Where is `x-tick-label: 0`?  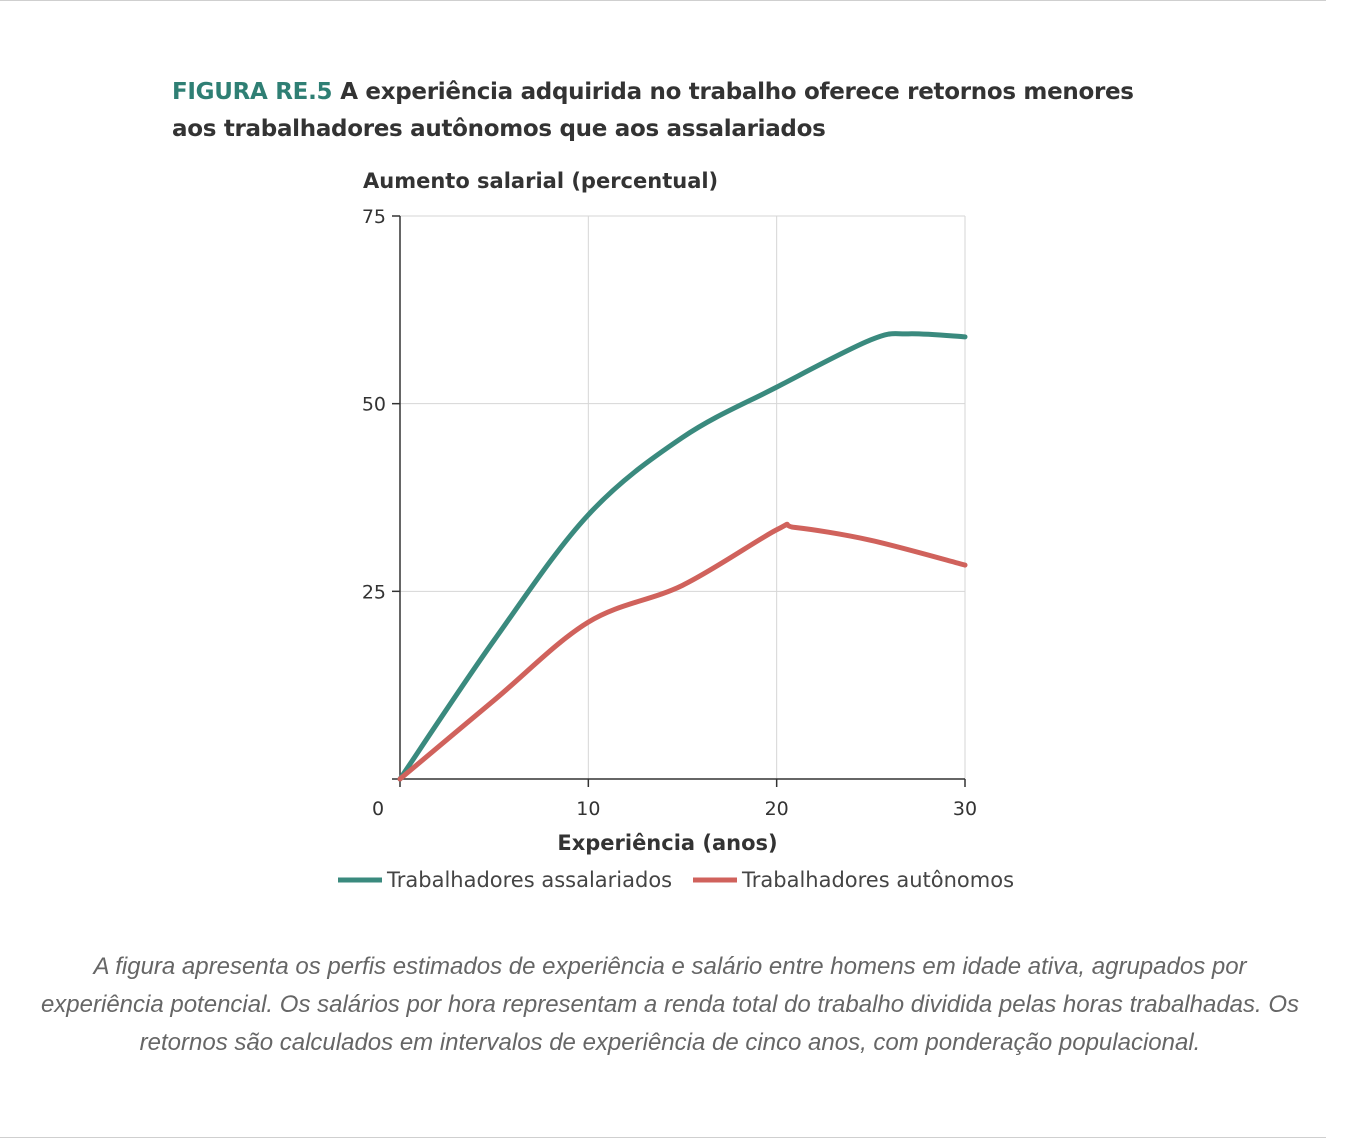 x-tick-label: 0 is located at coordinates (378, 809).